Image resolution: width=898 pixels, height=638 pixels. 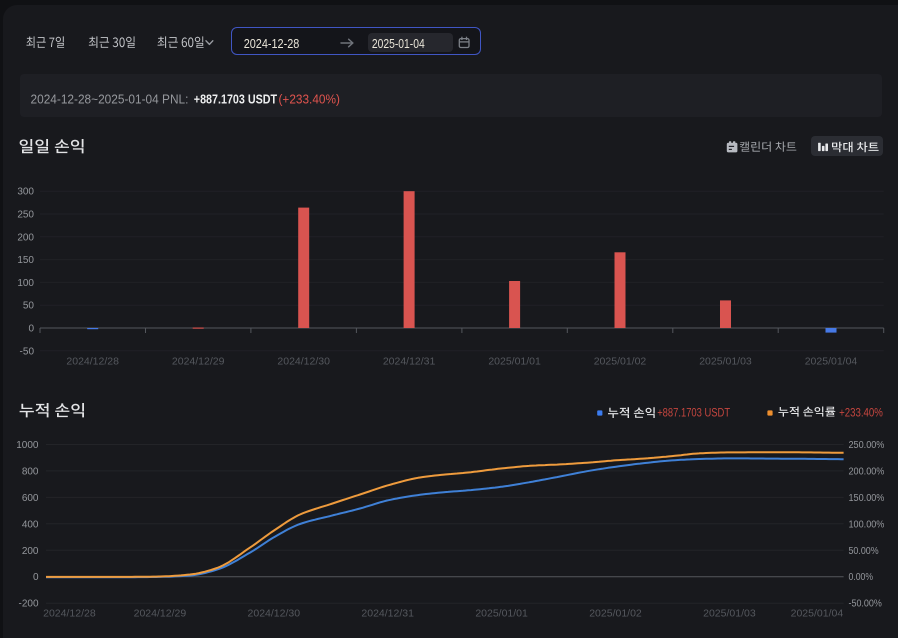 What do you see at coordinates (867, 524) in the screenshot?
I see `svg-text: 100.00%` at bounding box center [867, 524].